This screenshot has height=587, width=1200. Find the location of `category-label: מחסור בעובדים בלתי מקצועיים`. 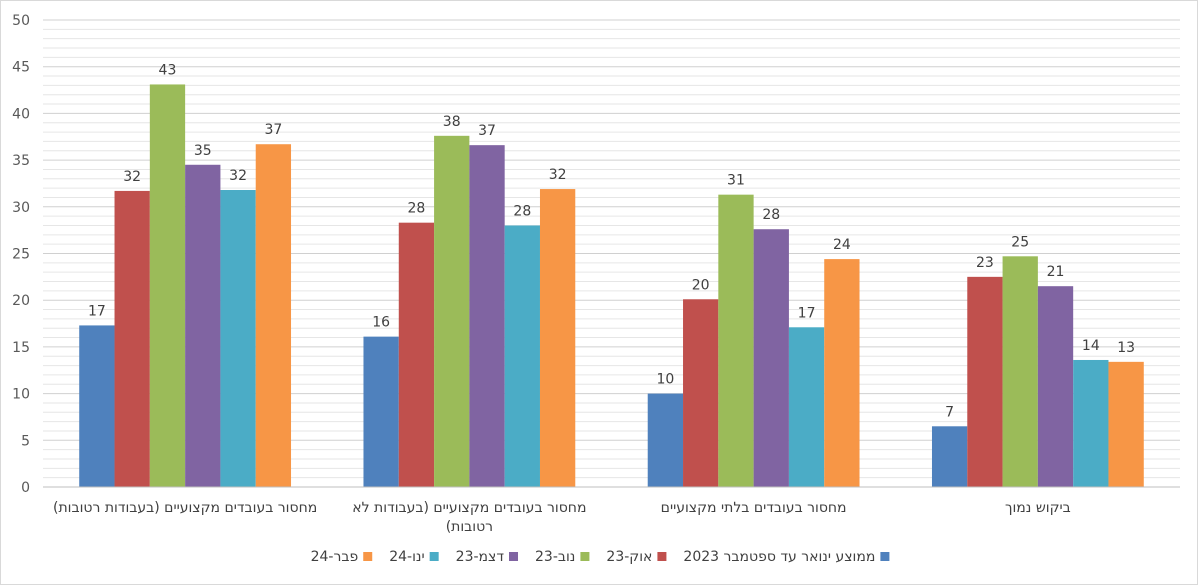

category-label: מחסור בעובדים בלתי מקצועיים is located at coordinates (754, 508).